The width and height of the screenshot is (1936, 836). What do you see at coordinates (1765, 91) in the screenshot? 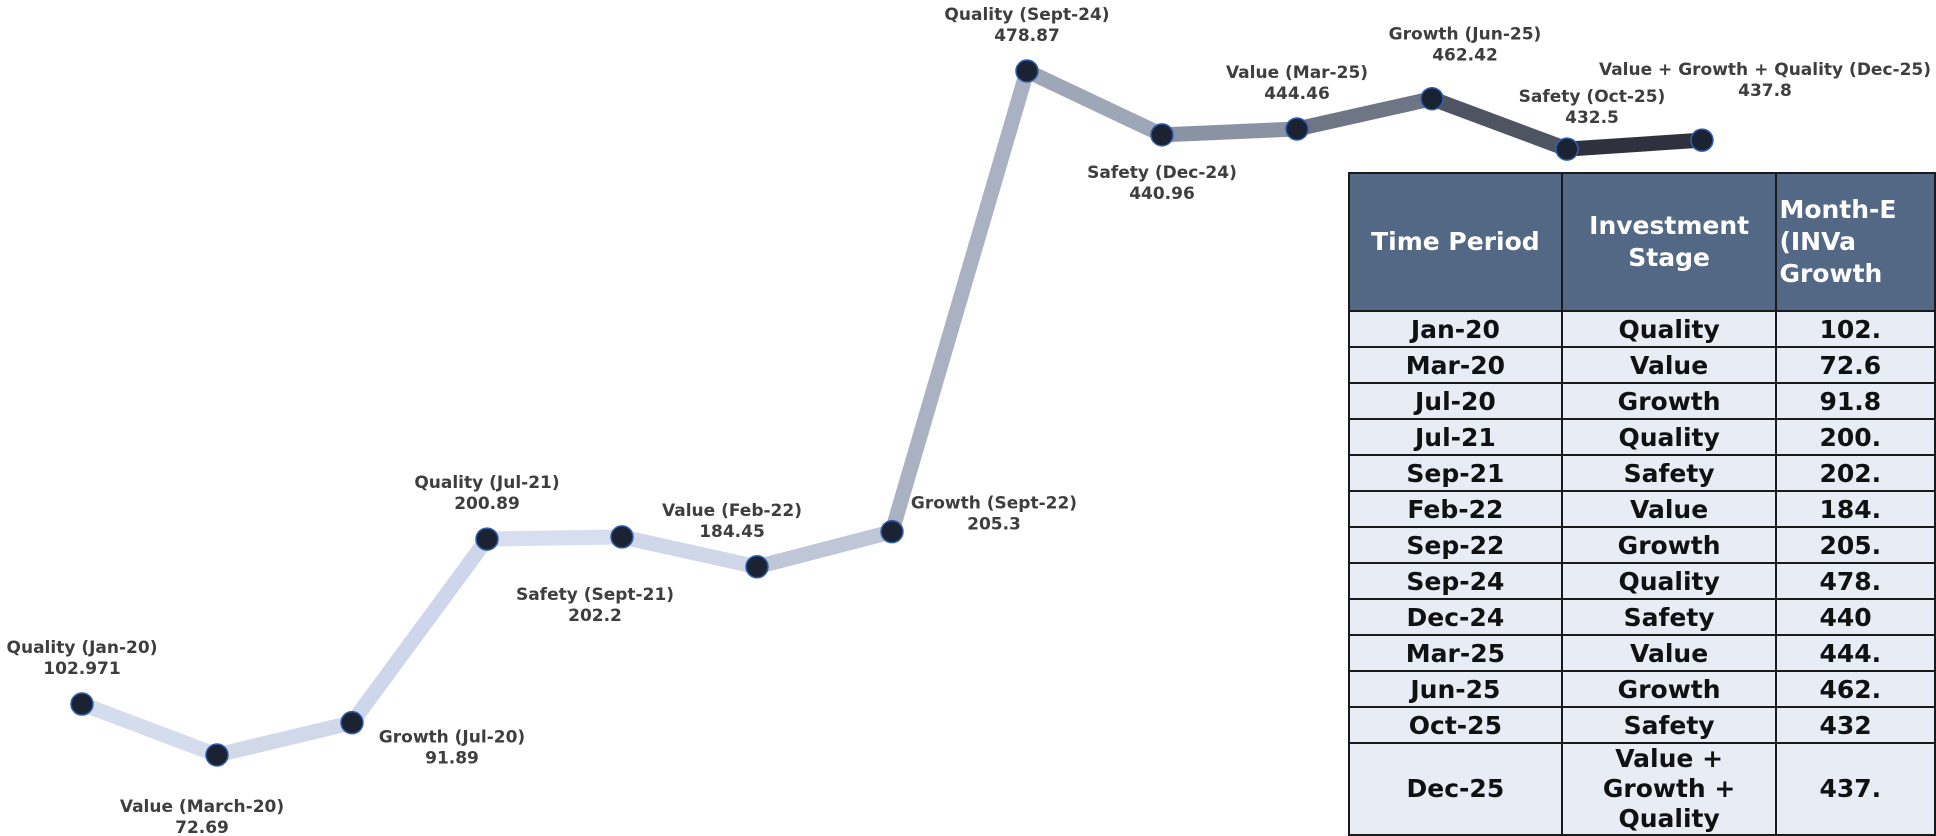
I see `data-label-value: 437.8` at bounding box center [1765, 91].